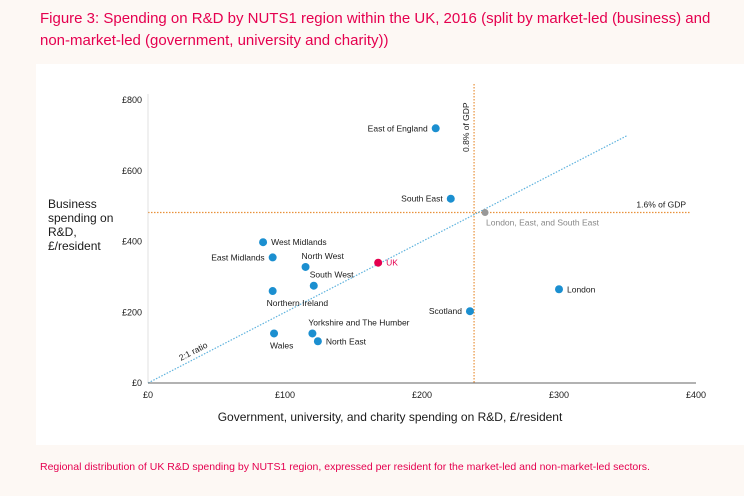  What do you see at coordinates (323, 256) in the screenshot?
I see `data-point-label: North West` at bounding box center [323, 256].